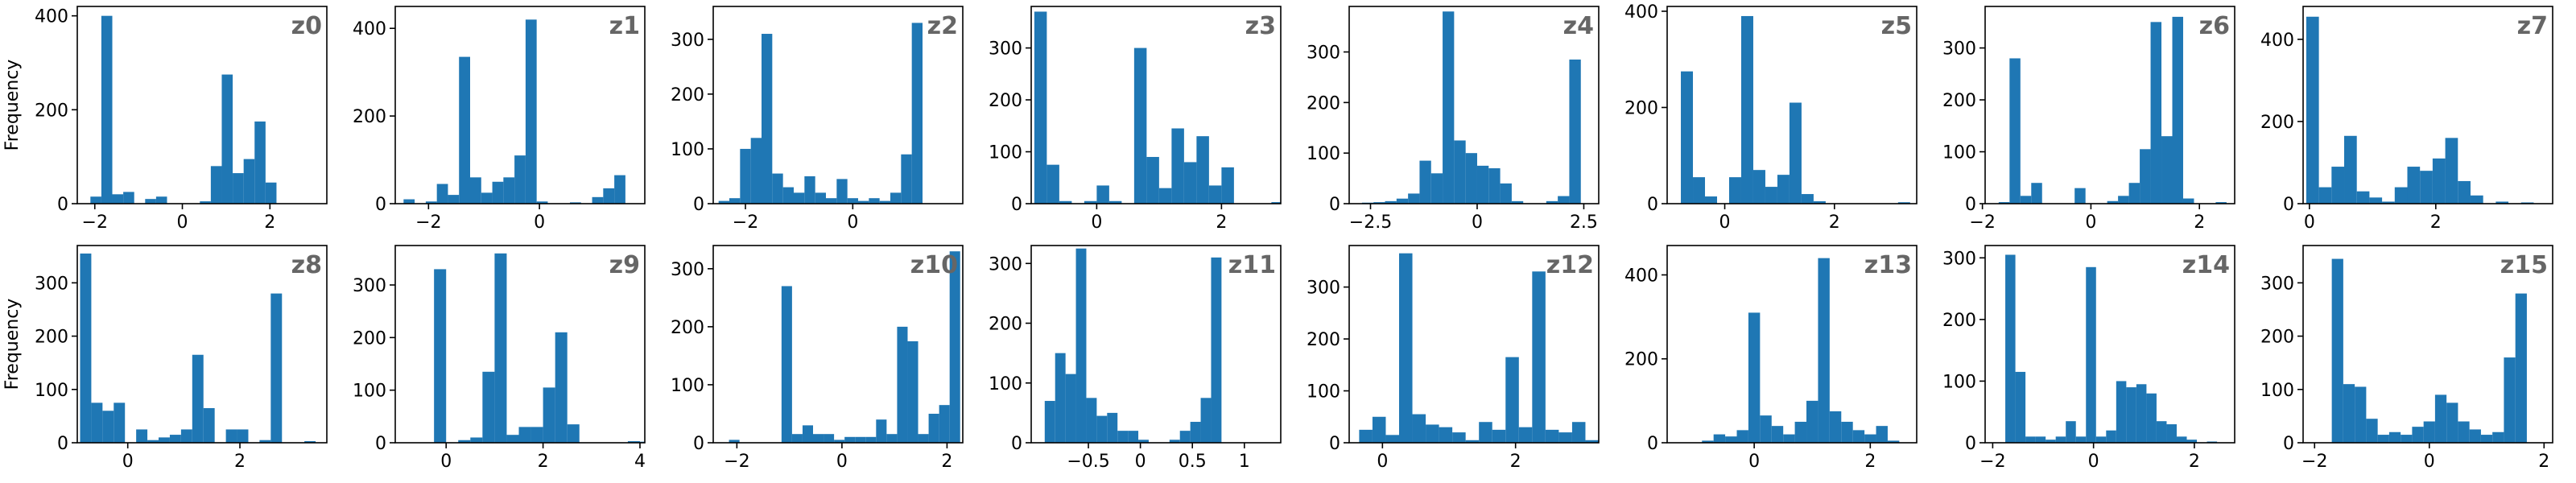 Image resolution: width=2576 pixels, height=483 pixels. I want to click on panel-title: z7, so click(2532, 26).